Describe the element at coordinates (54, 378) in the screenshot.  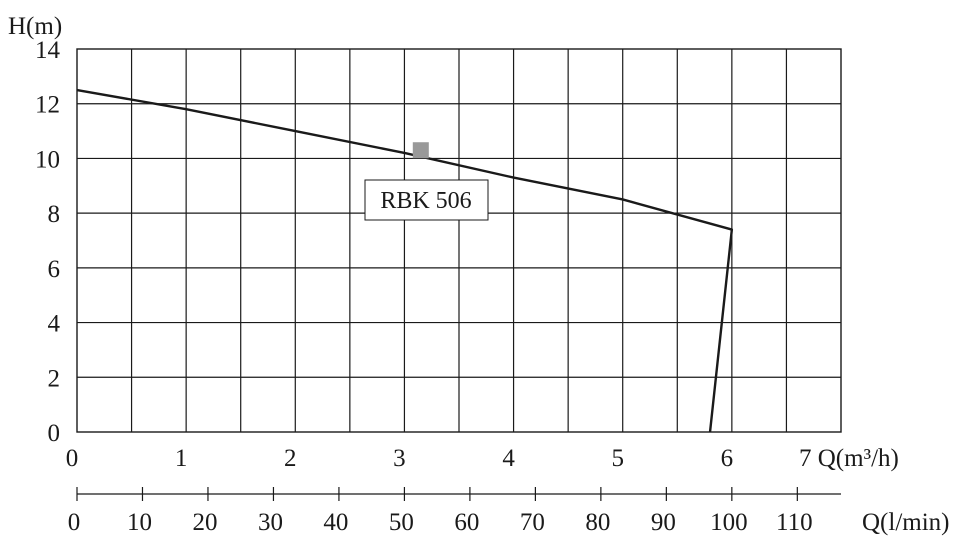
I see `y-tick-label: 2` at that location.